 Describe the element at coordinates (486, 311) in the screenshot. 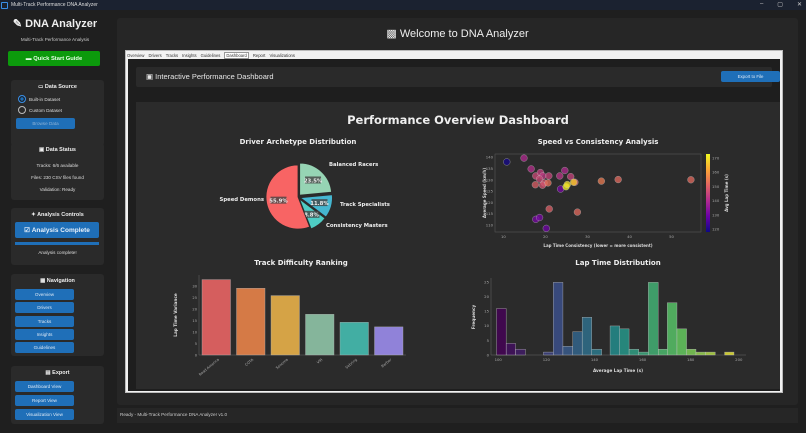

I see `hist-y-tick: 15` at that location.